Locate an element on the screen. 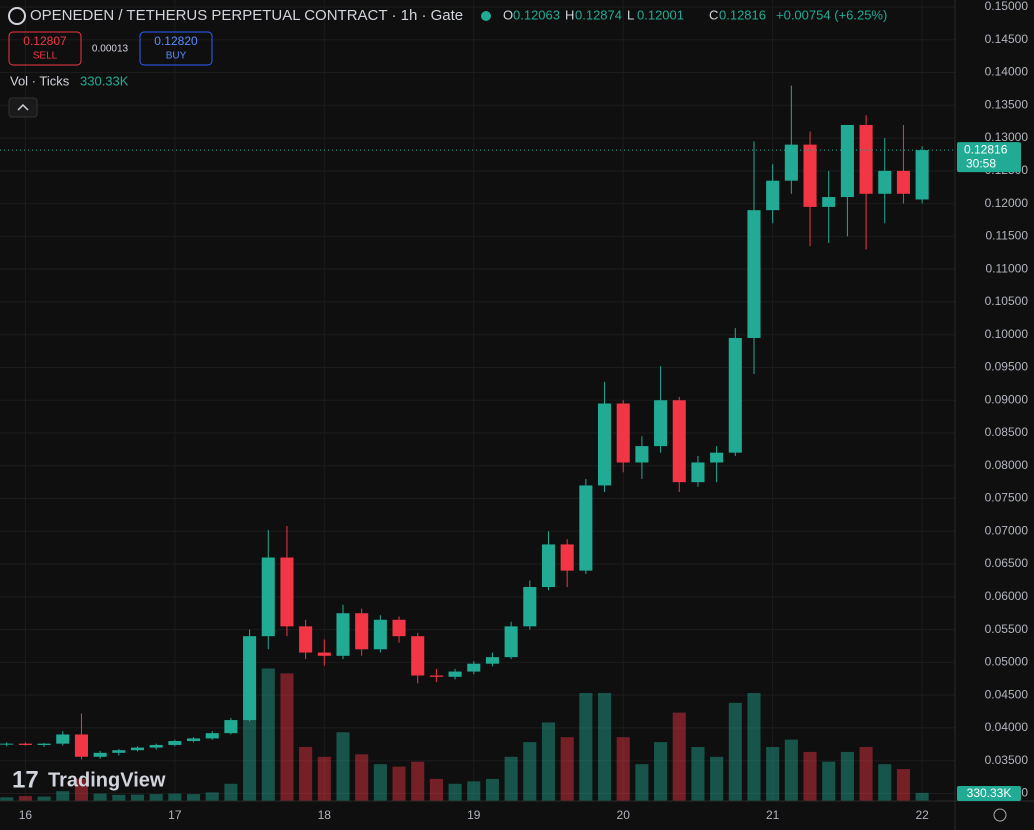 The image size is (1034, 830). ohlc-value: 0.12816 is located at coordinates (742, 14).